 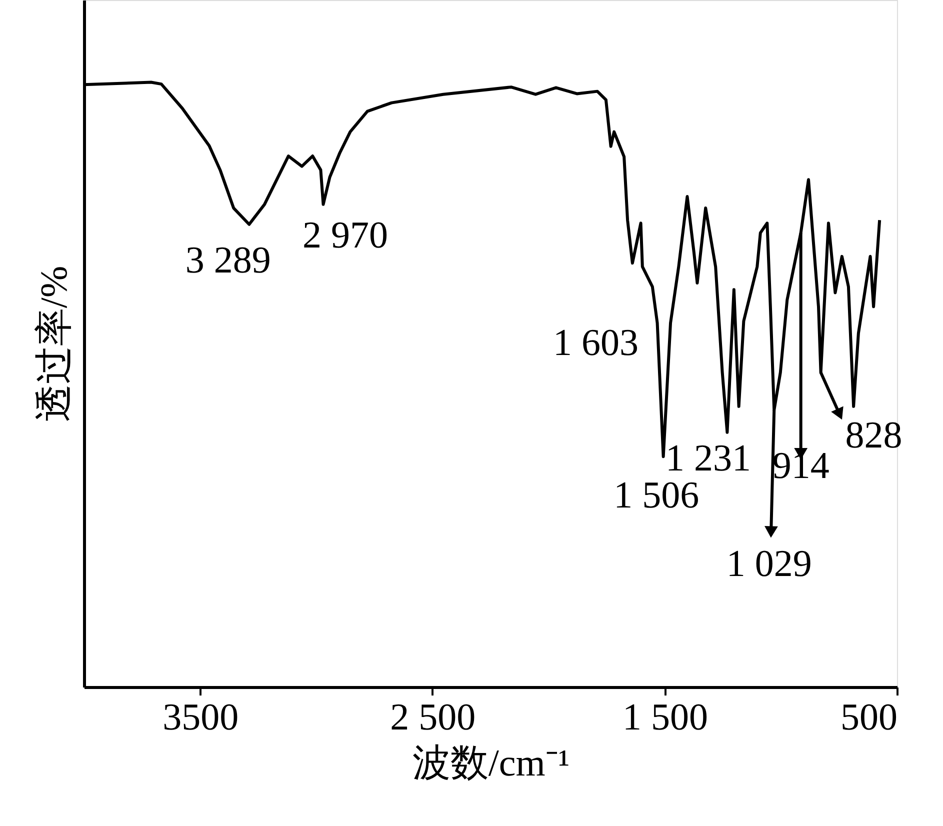 What do you see at coordinates (869, 717) in the screenshot?
I see `x-tick-label: 500` at bounding box center [869, 717].